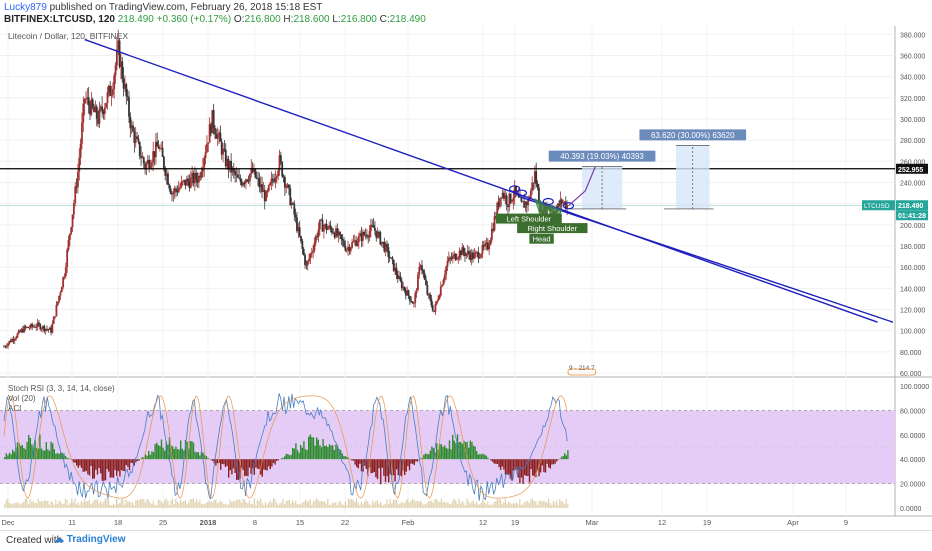 This screenshot has height=551, width=932. I want to click on tradingview-logo: ☁ TradingView, so click(90, 539).